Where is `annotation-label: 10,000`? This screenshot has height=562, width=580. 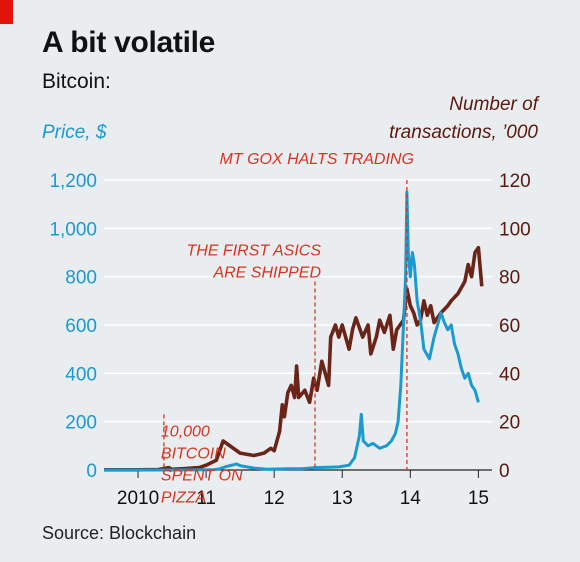
annotation-label: 10,000 is located at coordinates (185, 431).